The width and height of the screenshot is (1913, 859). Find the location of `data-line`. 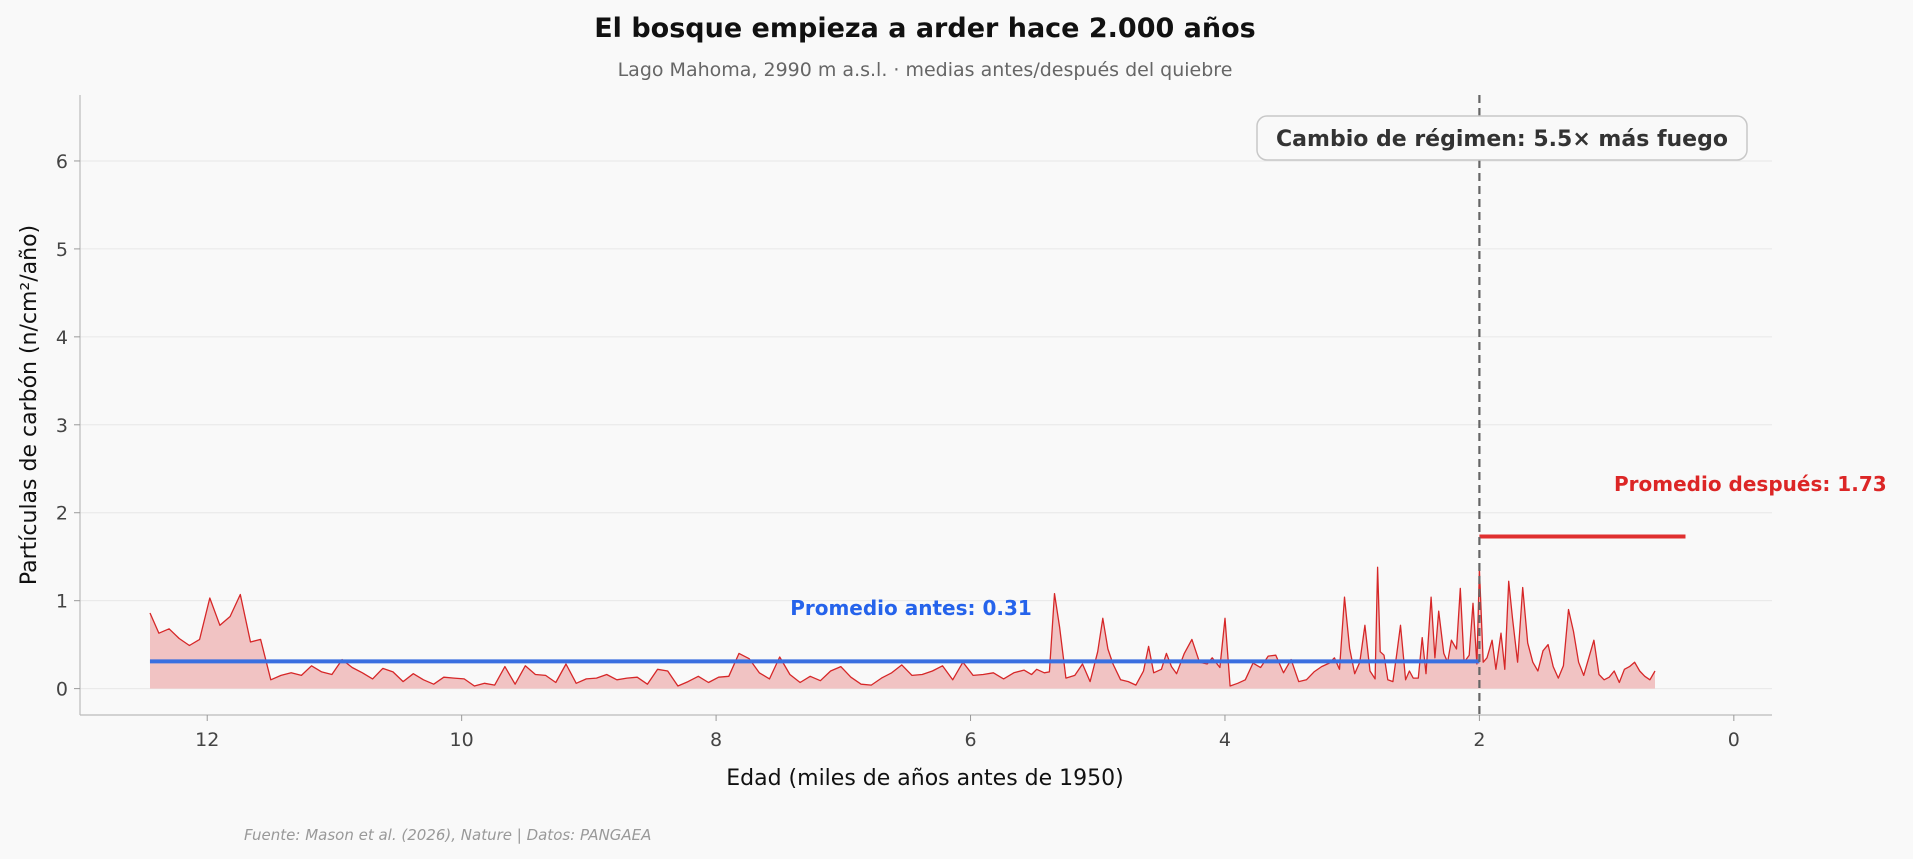

data-line is located at coordinates (902, 626).